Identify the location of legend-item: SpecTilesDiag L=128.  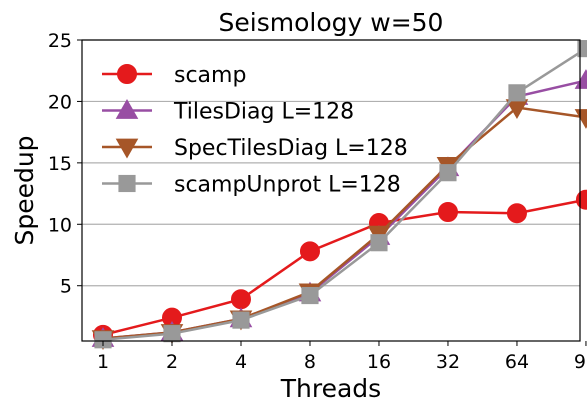
(255, 148).